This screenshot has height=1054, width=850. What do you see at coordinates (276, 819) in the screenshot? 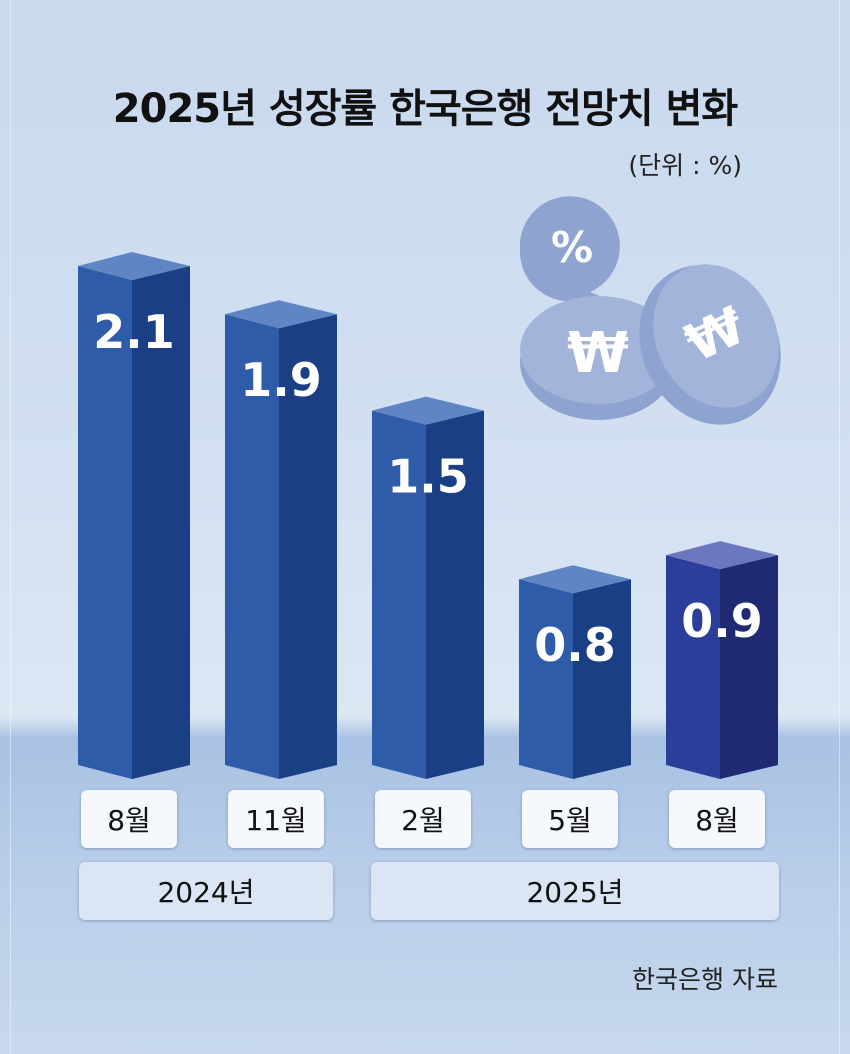
I see `month-label-1: 11월` at bounding box center [276, 819].